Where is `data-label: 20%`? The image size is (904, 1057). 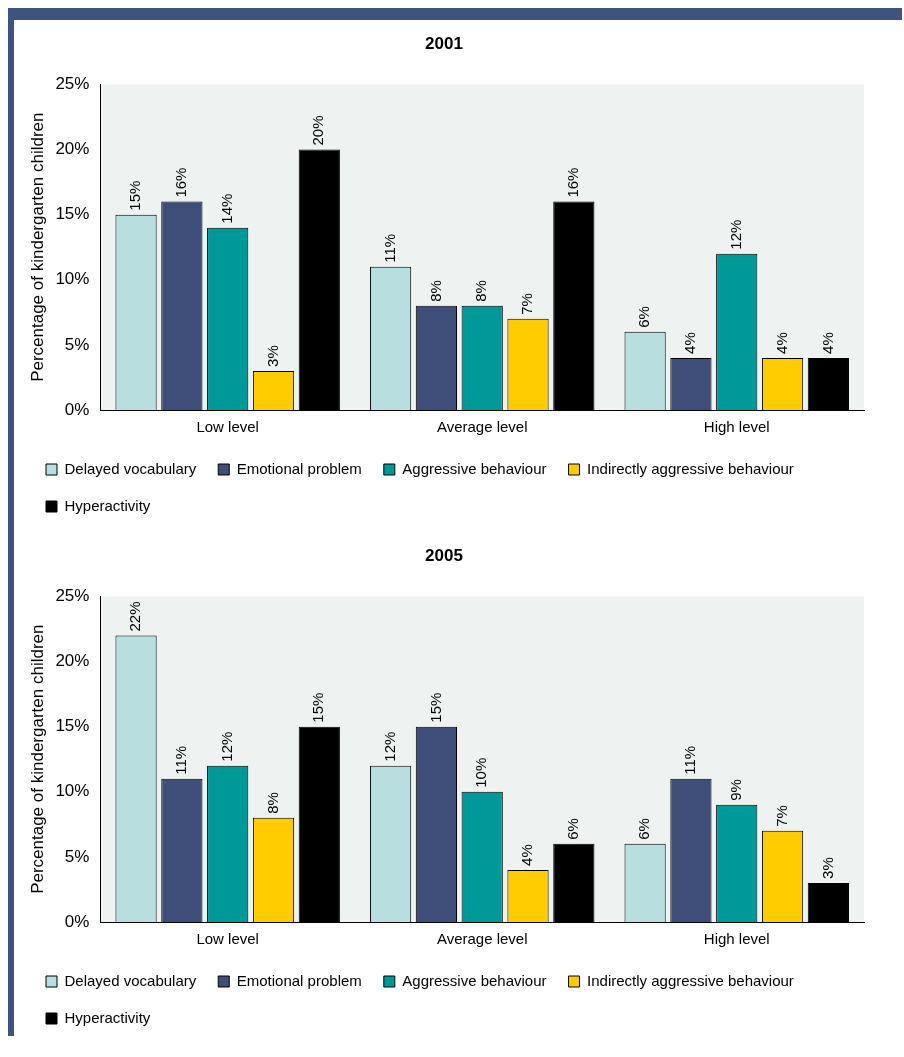 data-label: 20% is located at coordinates (318, 130).